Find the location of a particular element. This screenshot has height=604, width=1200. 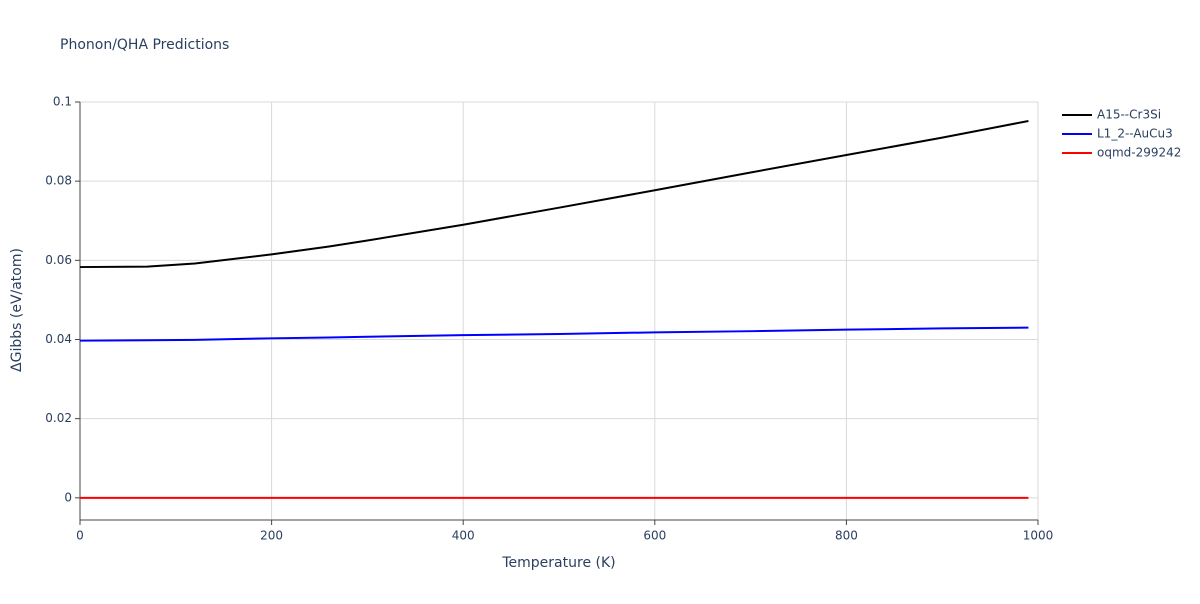

y-tick-label: 0.08 is located at coordinates (58, 181).